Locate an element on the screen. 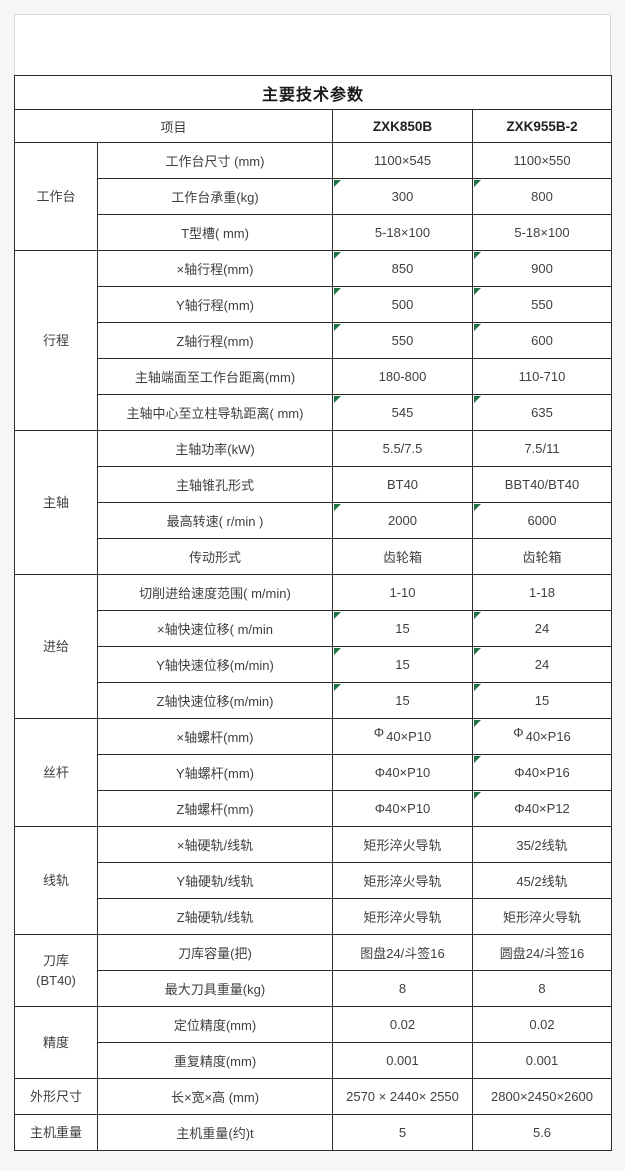 The height and width of the screenshot is (1171, 625). spec-value-cell: 1-18 is located at coordinates (542, 592).